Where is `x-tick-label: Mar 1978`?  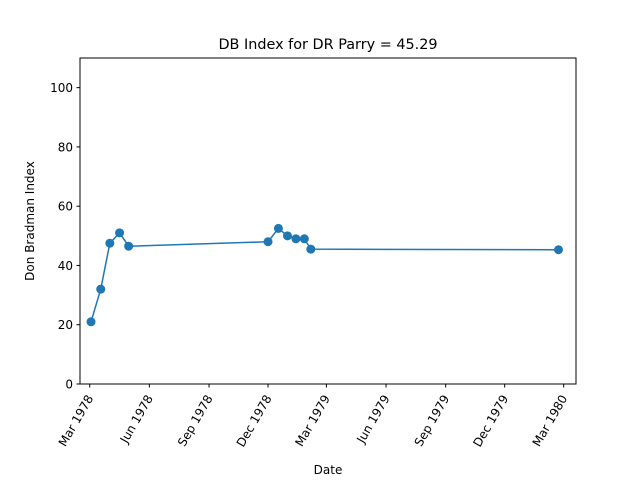 x-tick-label: Mar 1978 is located at coordinates (76, 421).